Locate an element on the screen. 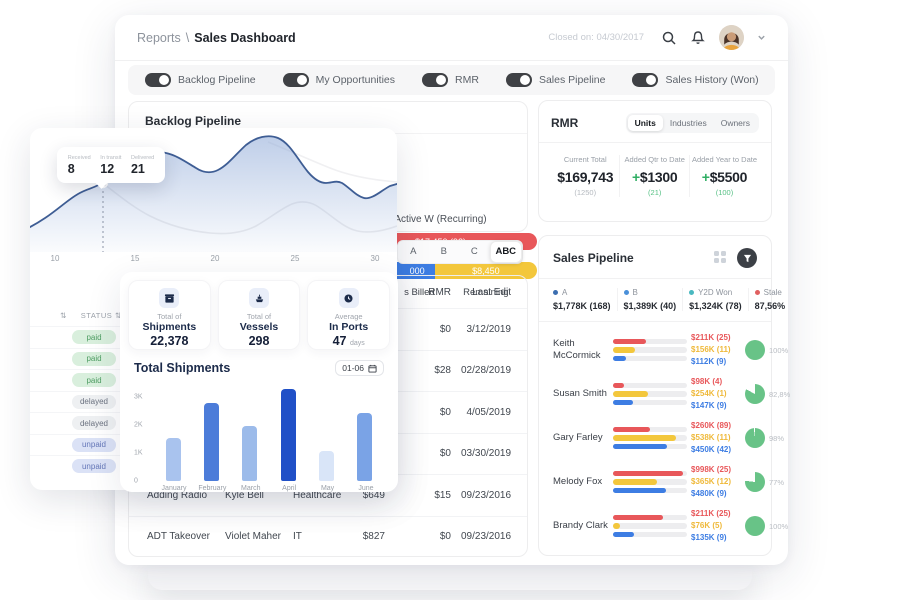  chevron-down-icon is located at coordinates (761, 37).